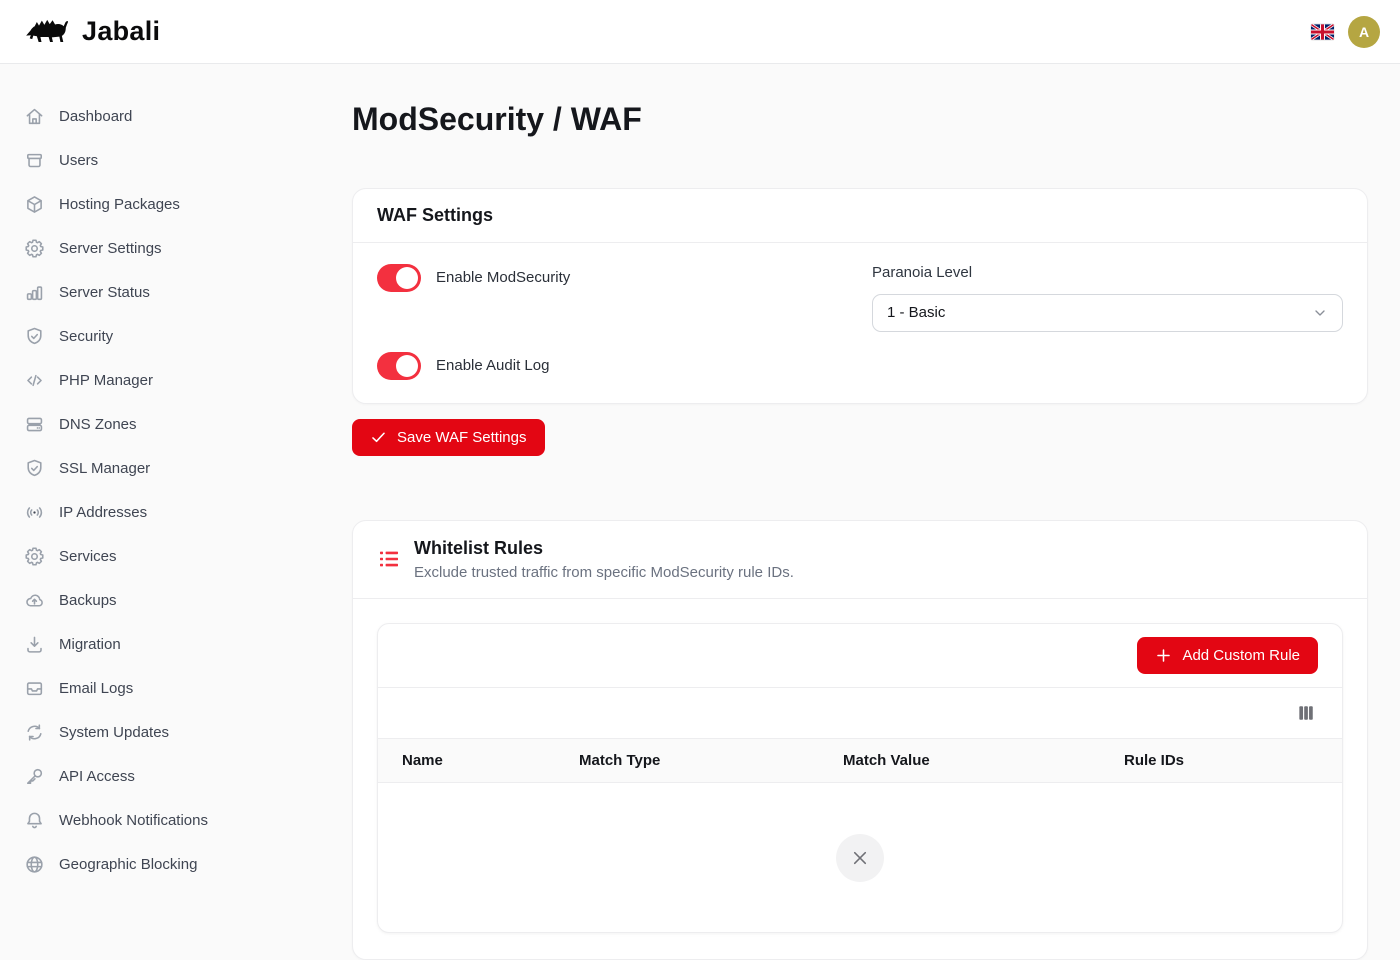  I want to click on enable-modsecurity-toggle, so click(399, 277).